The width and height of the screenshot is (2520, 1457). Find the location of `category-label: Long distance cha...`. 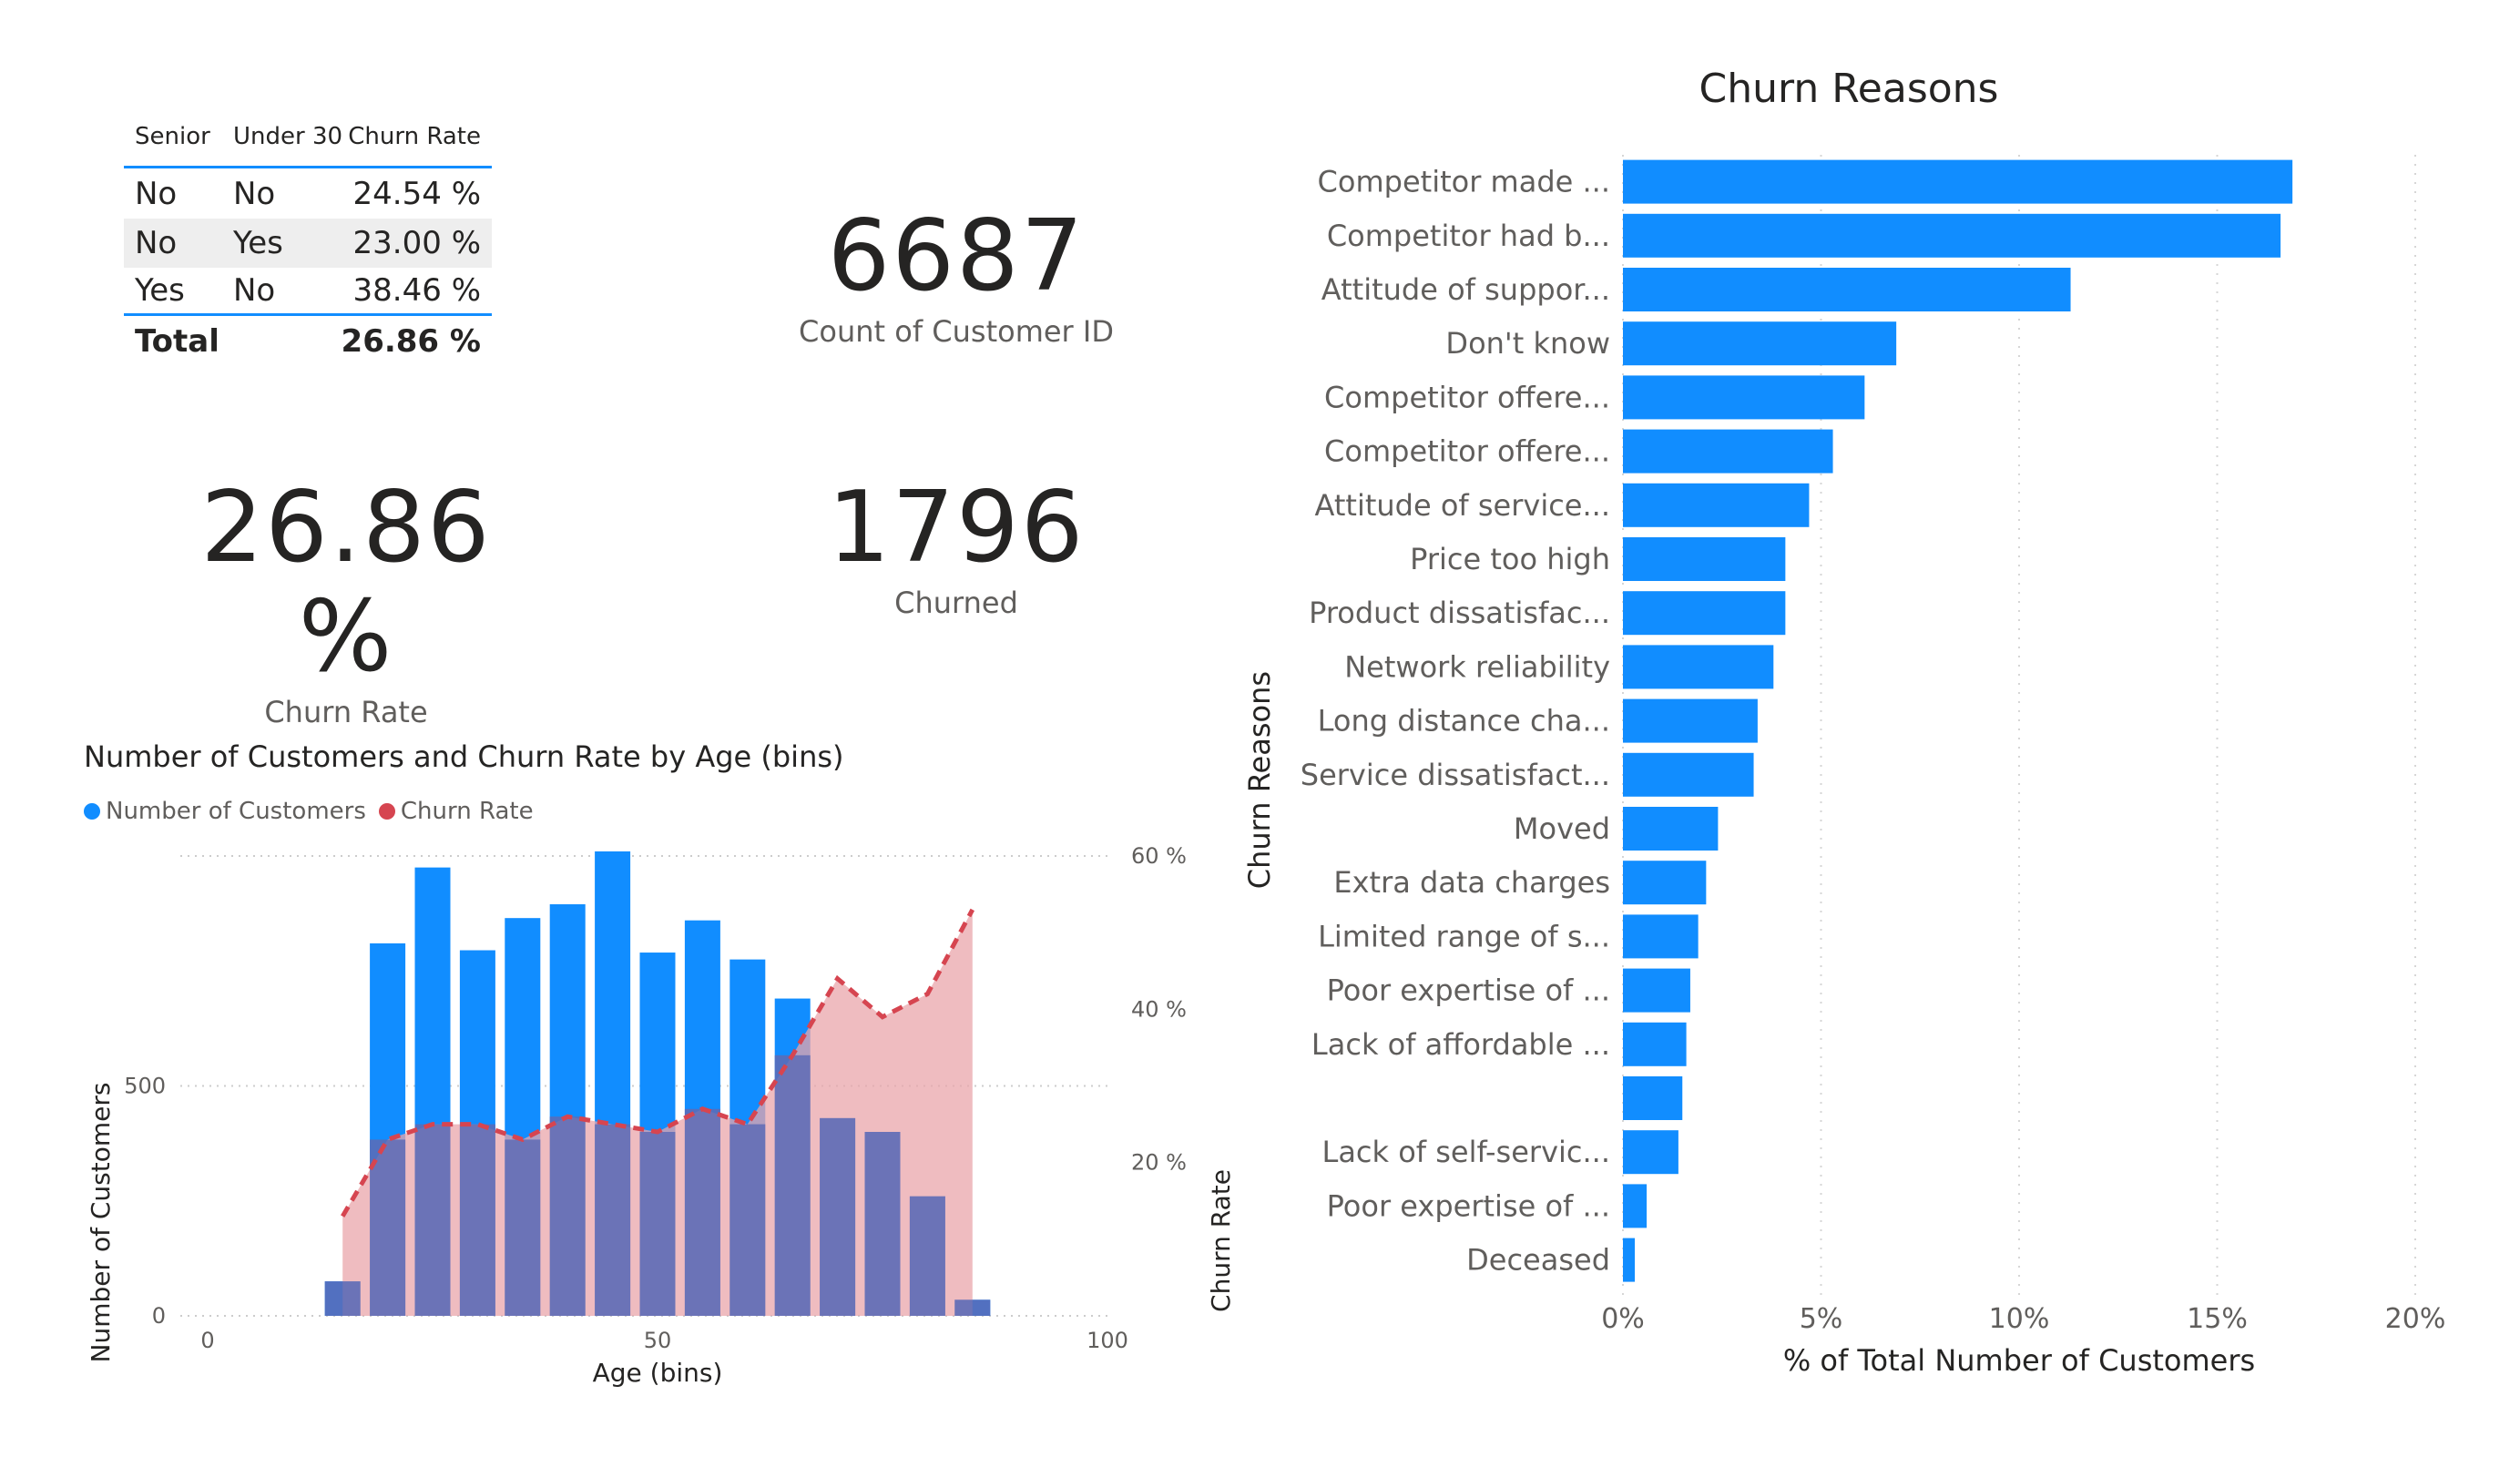

category-label: Long distance cha... is located at coordinates (1464, 721).